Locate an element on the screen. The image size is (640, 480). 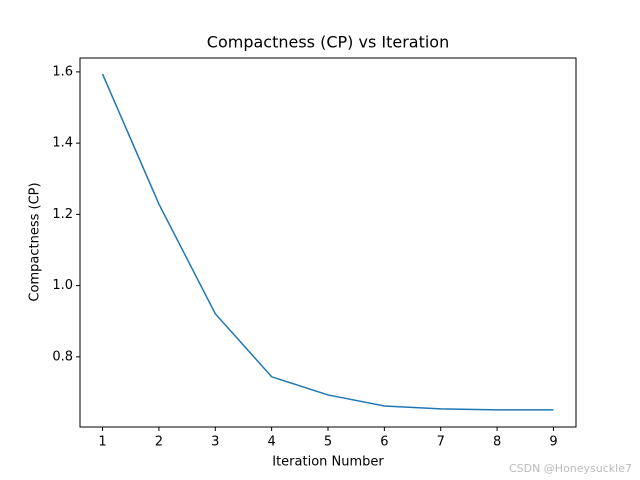
x-tick-label: 3 is located at coordinates (215, 442).